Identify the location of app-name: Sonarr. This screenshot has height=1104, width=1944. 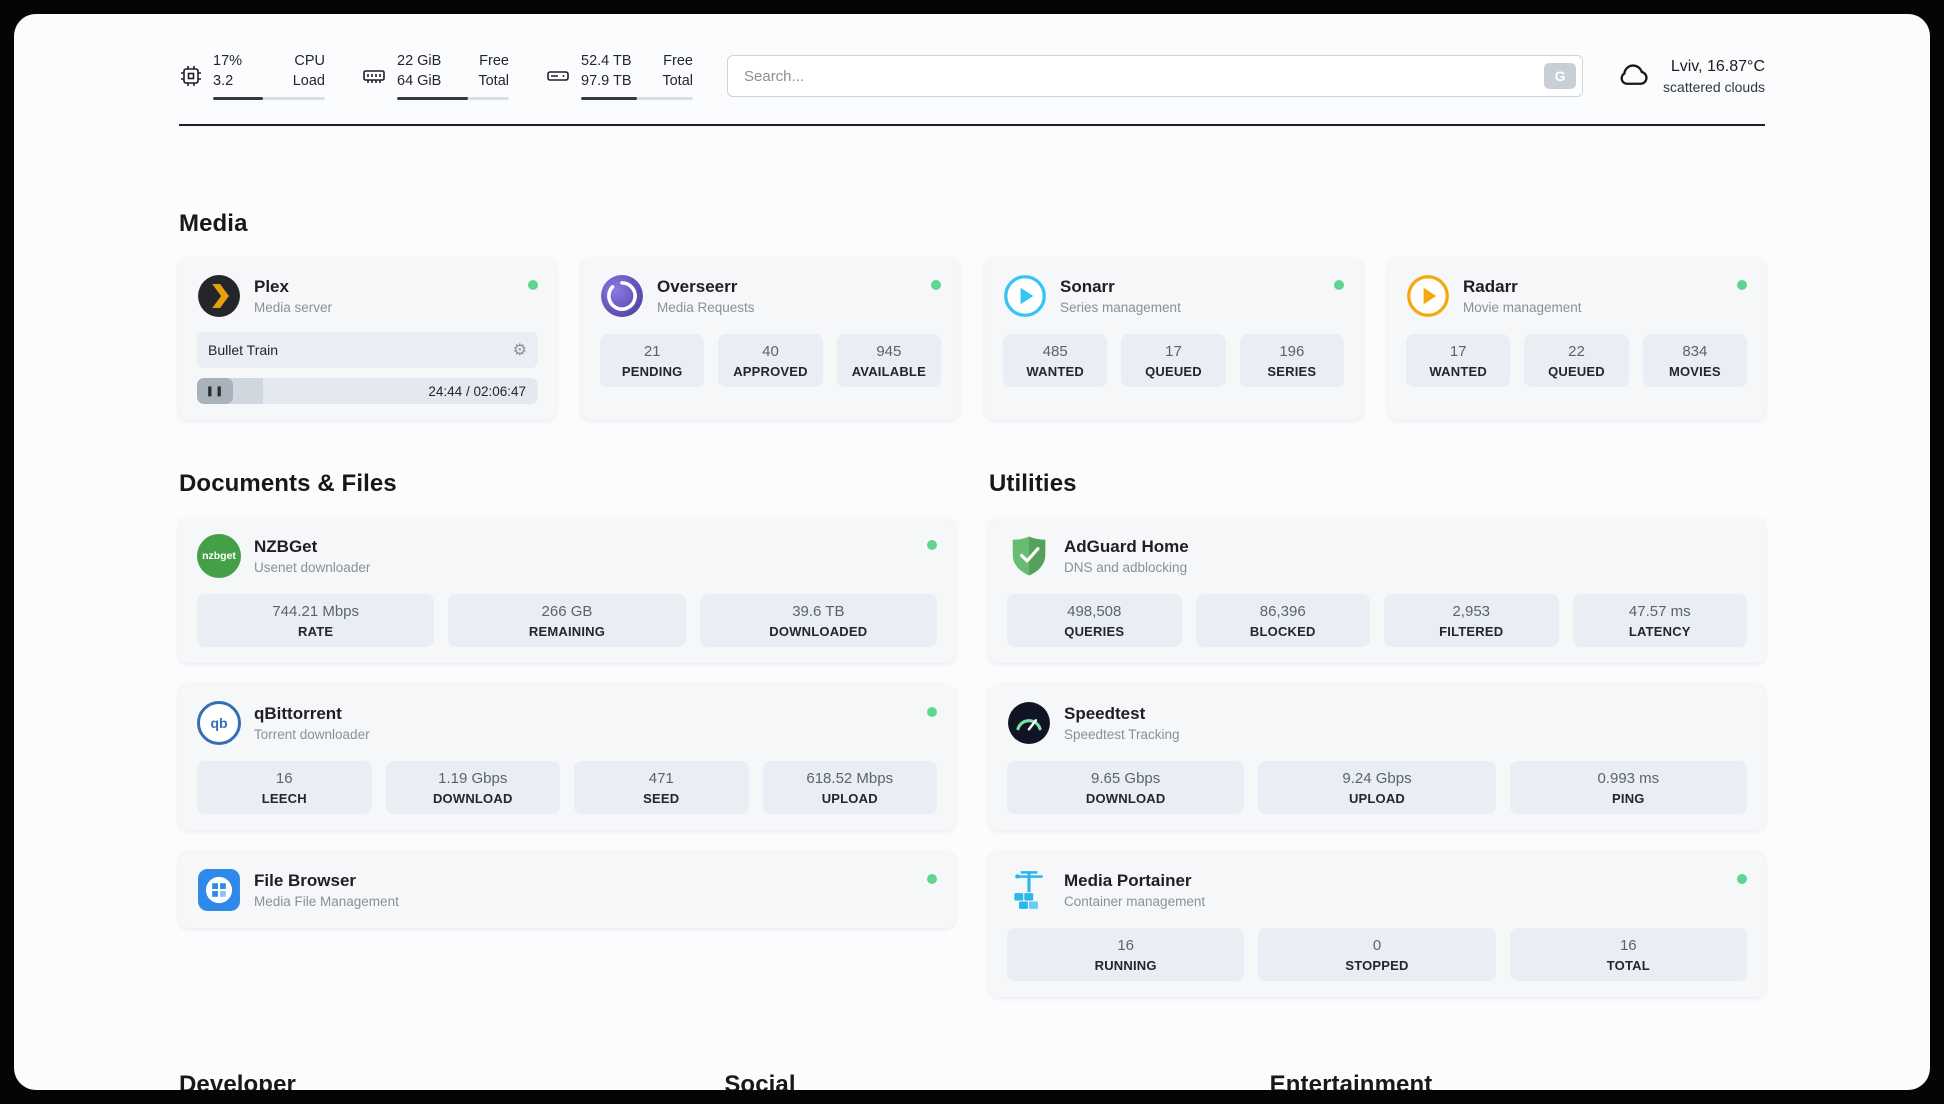
(1087, 287).